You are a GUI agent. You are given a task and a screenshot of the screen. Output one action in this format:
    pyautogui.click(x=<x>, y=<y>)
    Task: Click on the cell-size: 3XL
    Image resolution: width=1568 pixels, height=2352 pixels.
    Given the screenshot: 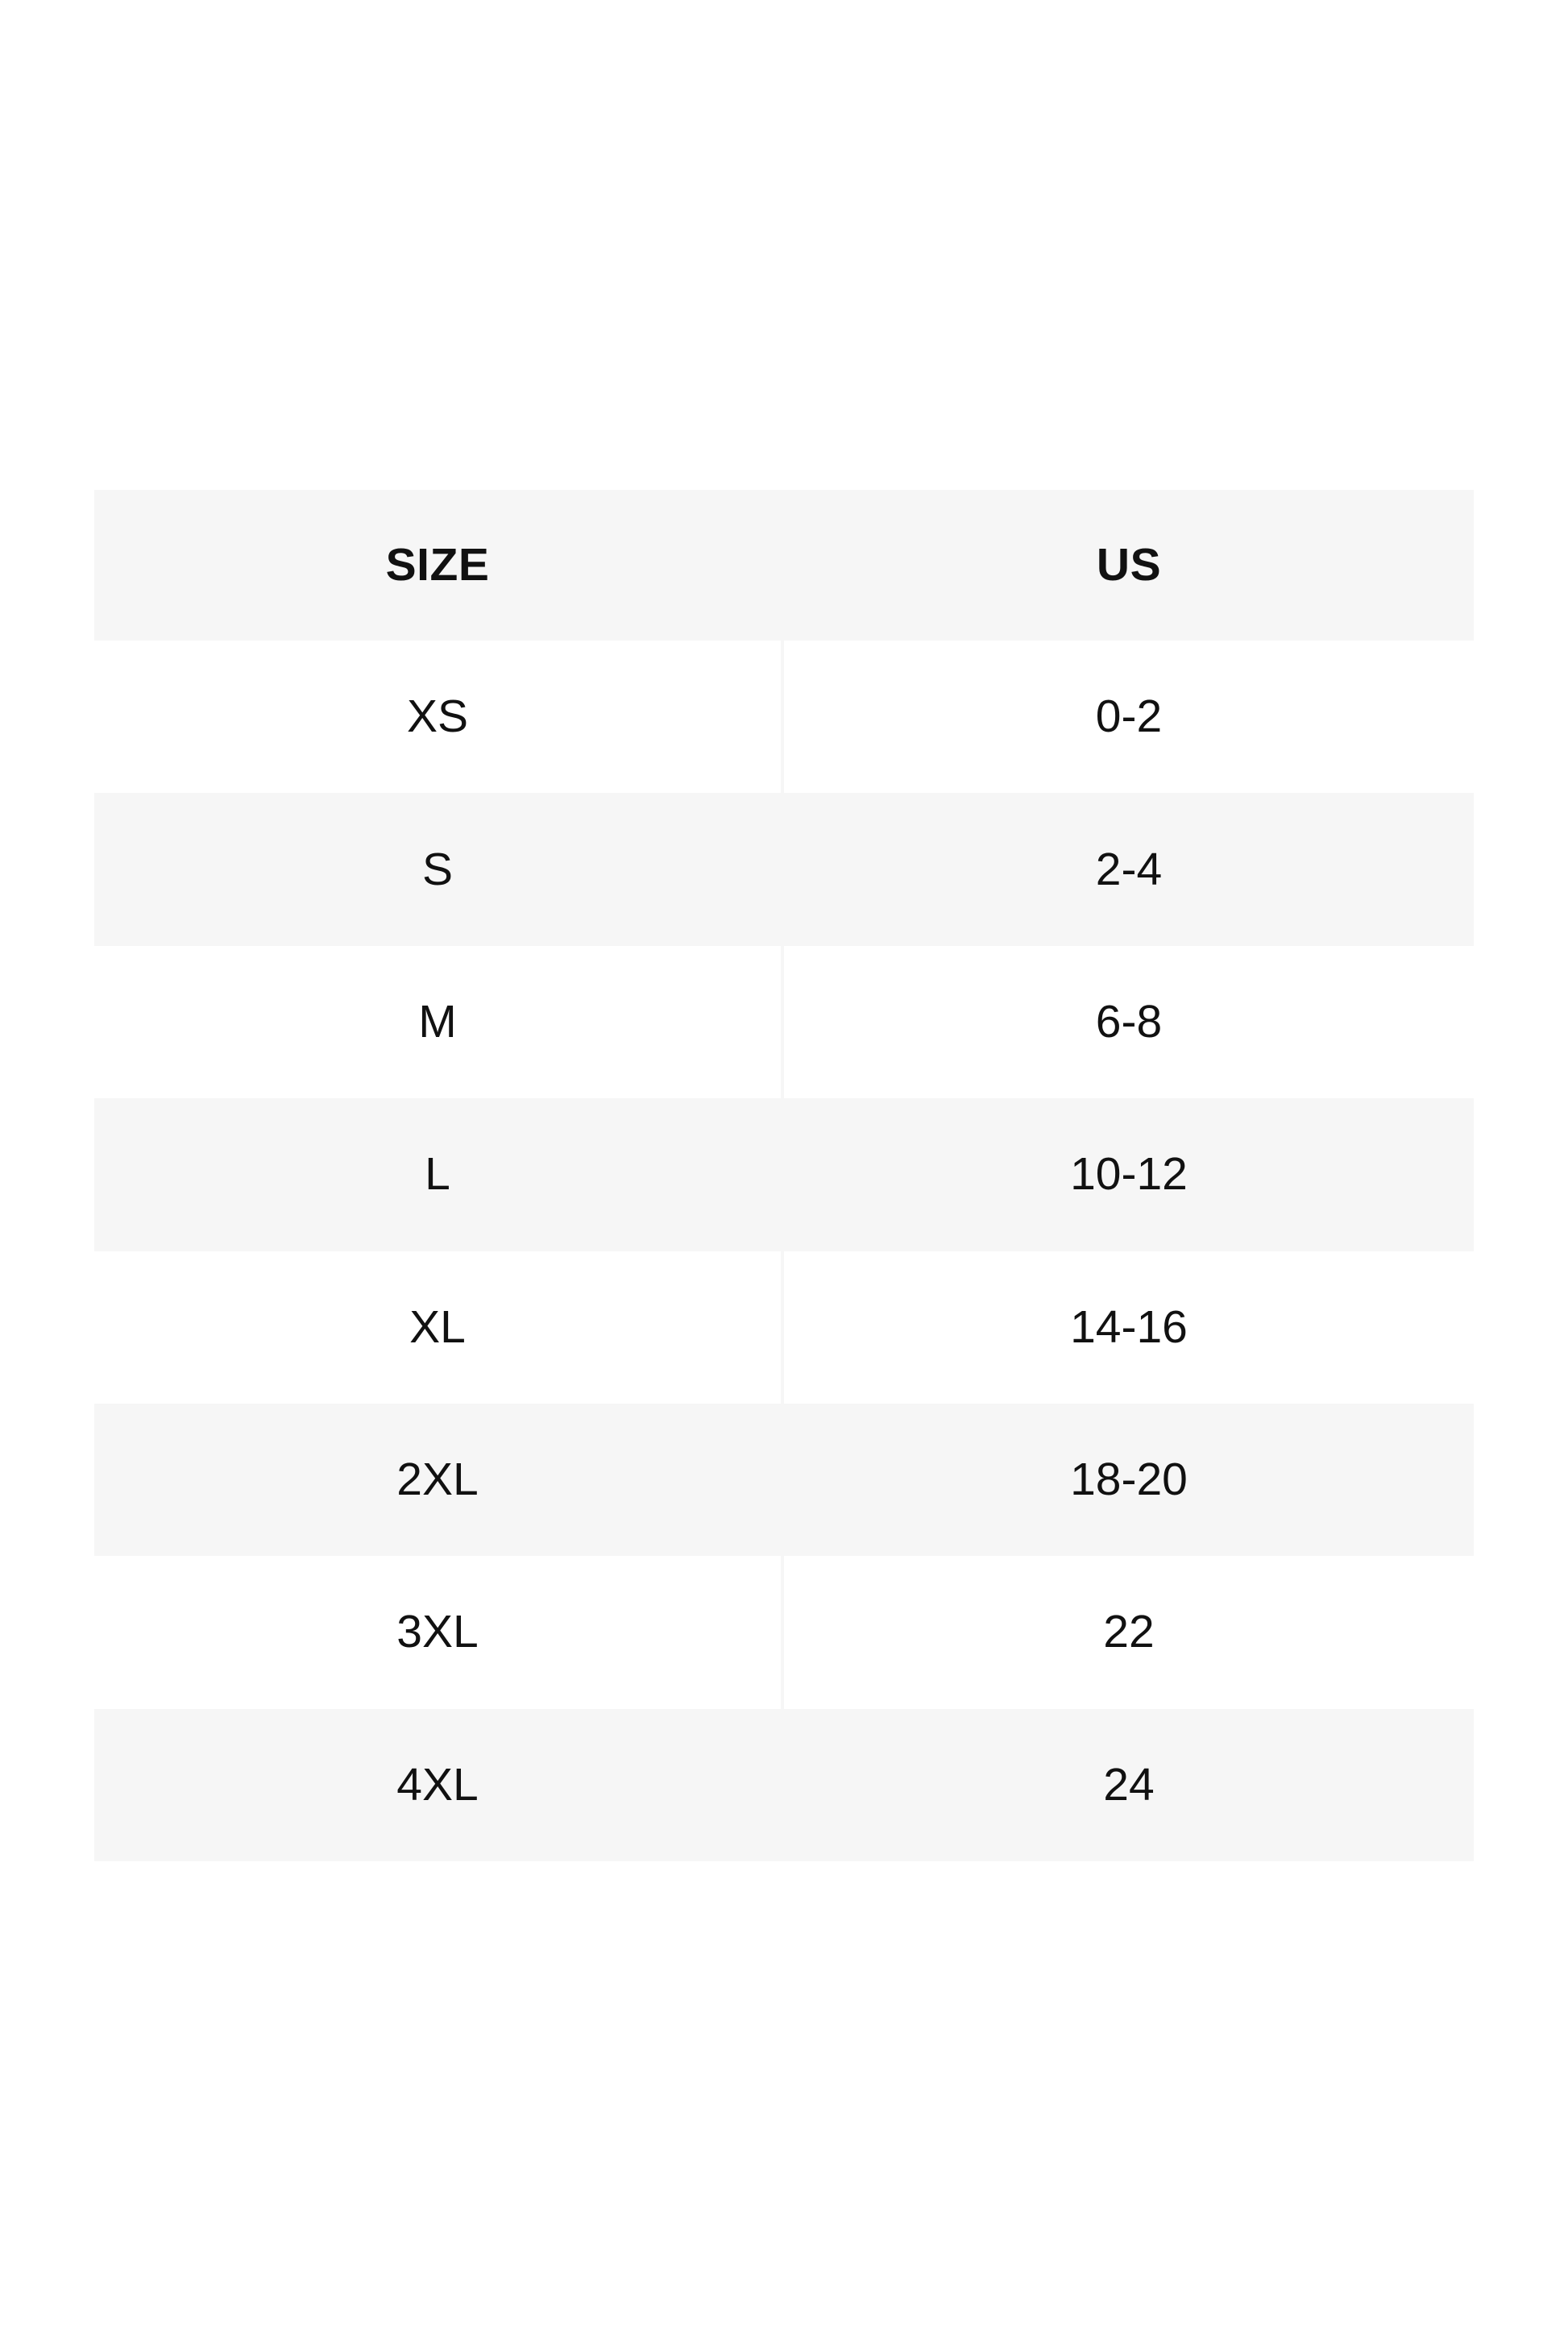 What is the action you would take?
    pyautogui.click(x=439, y=1632)
    